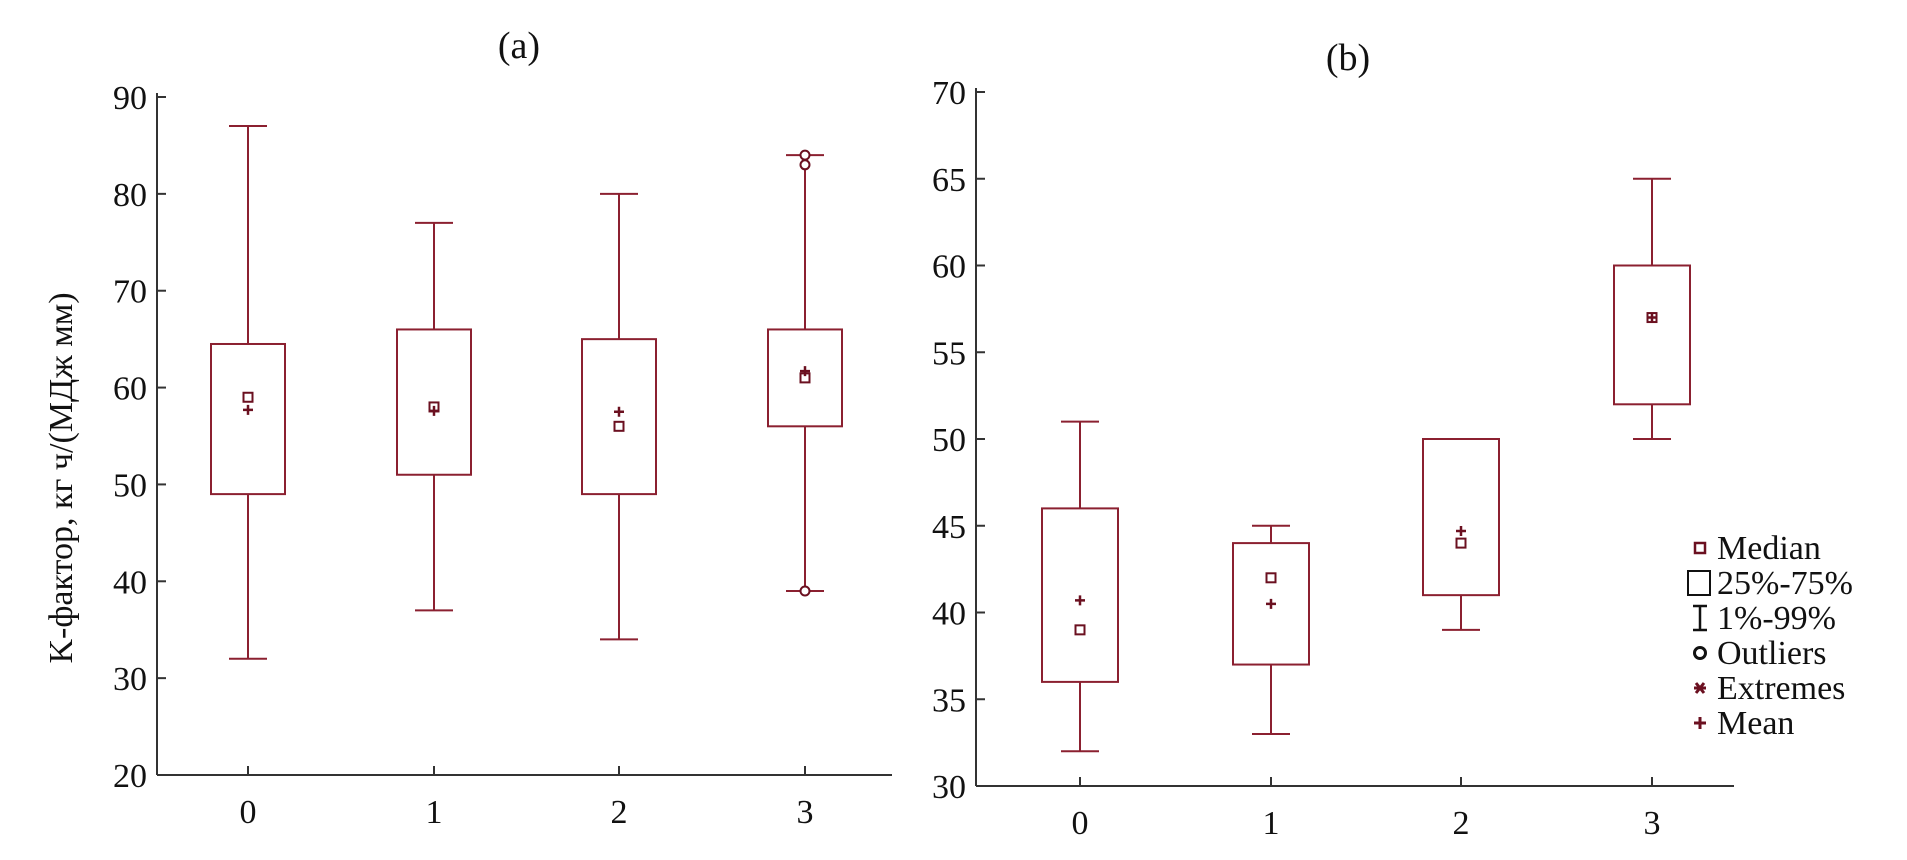 This screenshot has height=860, width=1907. What do you see at coordinates (949, 787) in the screenshot?
I see `panel-b-y-tick-label: 30` at bounding box center [949, 787].